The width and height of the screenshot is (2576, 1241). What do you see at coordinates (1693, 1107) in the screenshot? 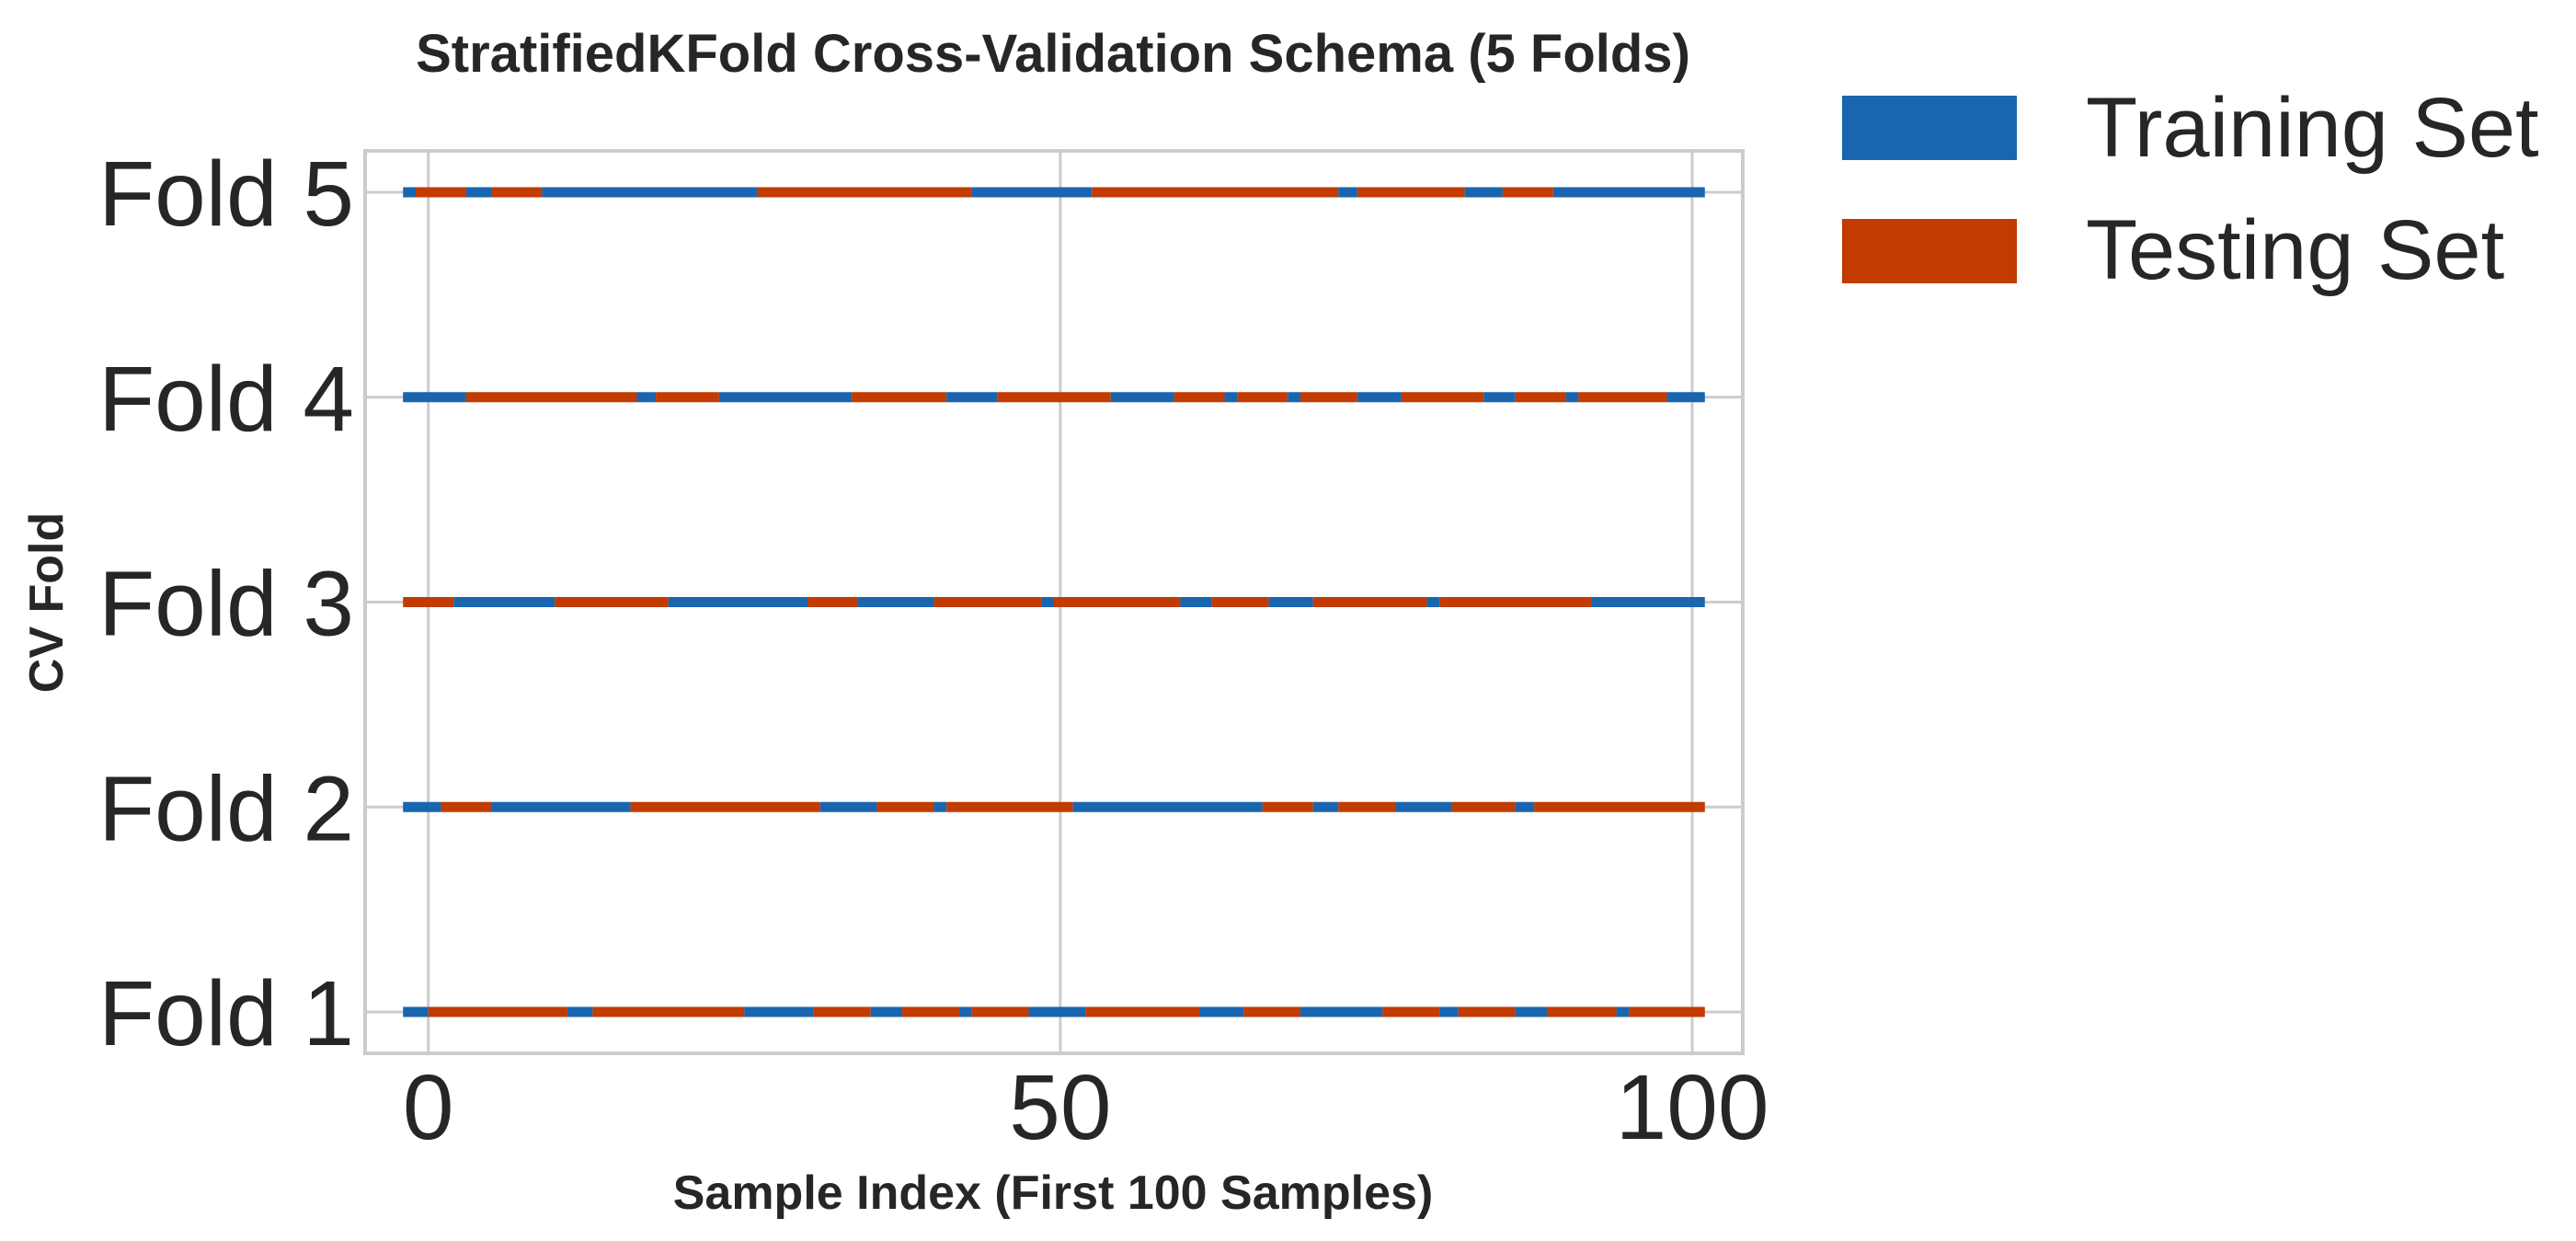
I see `x-tick-label: 100` at bounding box center [1693, 1107].